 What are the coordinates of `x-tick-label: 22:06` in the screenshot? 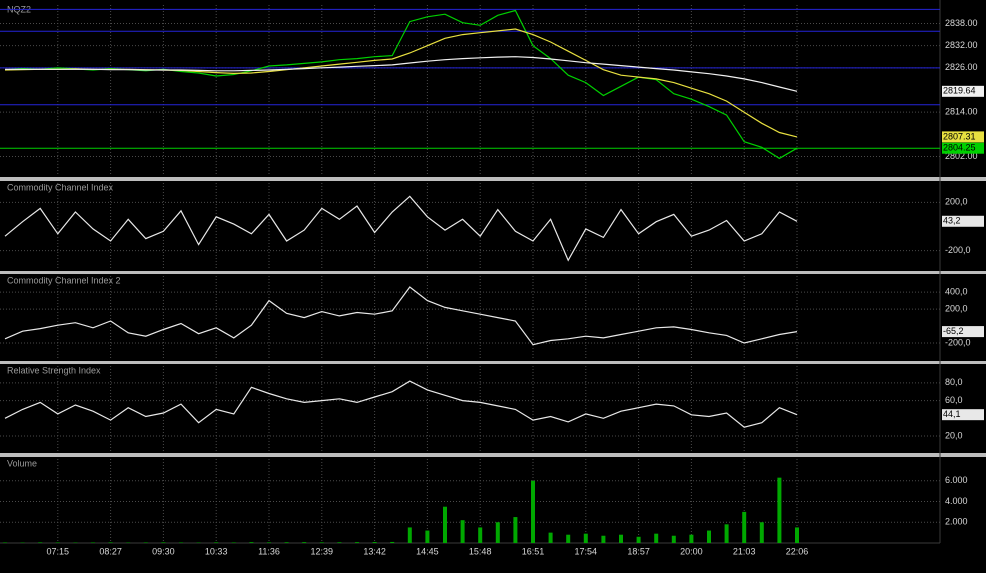 It's located at (797, 551).